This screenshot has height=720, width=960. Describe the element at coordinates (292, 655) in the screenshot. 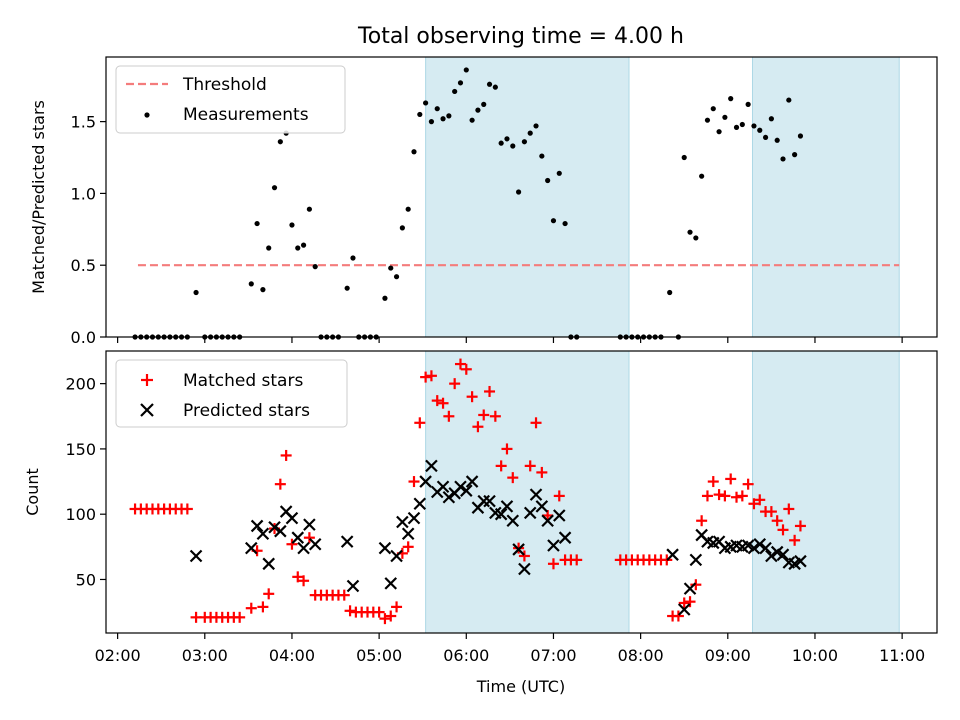

I see `x-tick-label: 04:00` at that location.